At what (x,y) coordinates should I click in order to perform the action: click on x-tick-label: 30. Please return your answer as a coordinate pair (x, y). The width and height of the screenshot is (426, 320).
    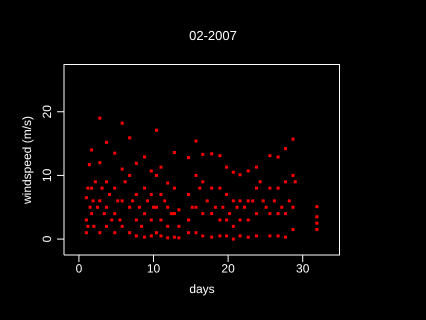
    Looking at the image, I should click on (303, 269).